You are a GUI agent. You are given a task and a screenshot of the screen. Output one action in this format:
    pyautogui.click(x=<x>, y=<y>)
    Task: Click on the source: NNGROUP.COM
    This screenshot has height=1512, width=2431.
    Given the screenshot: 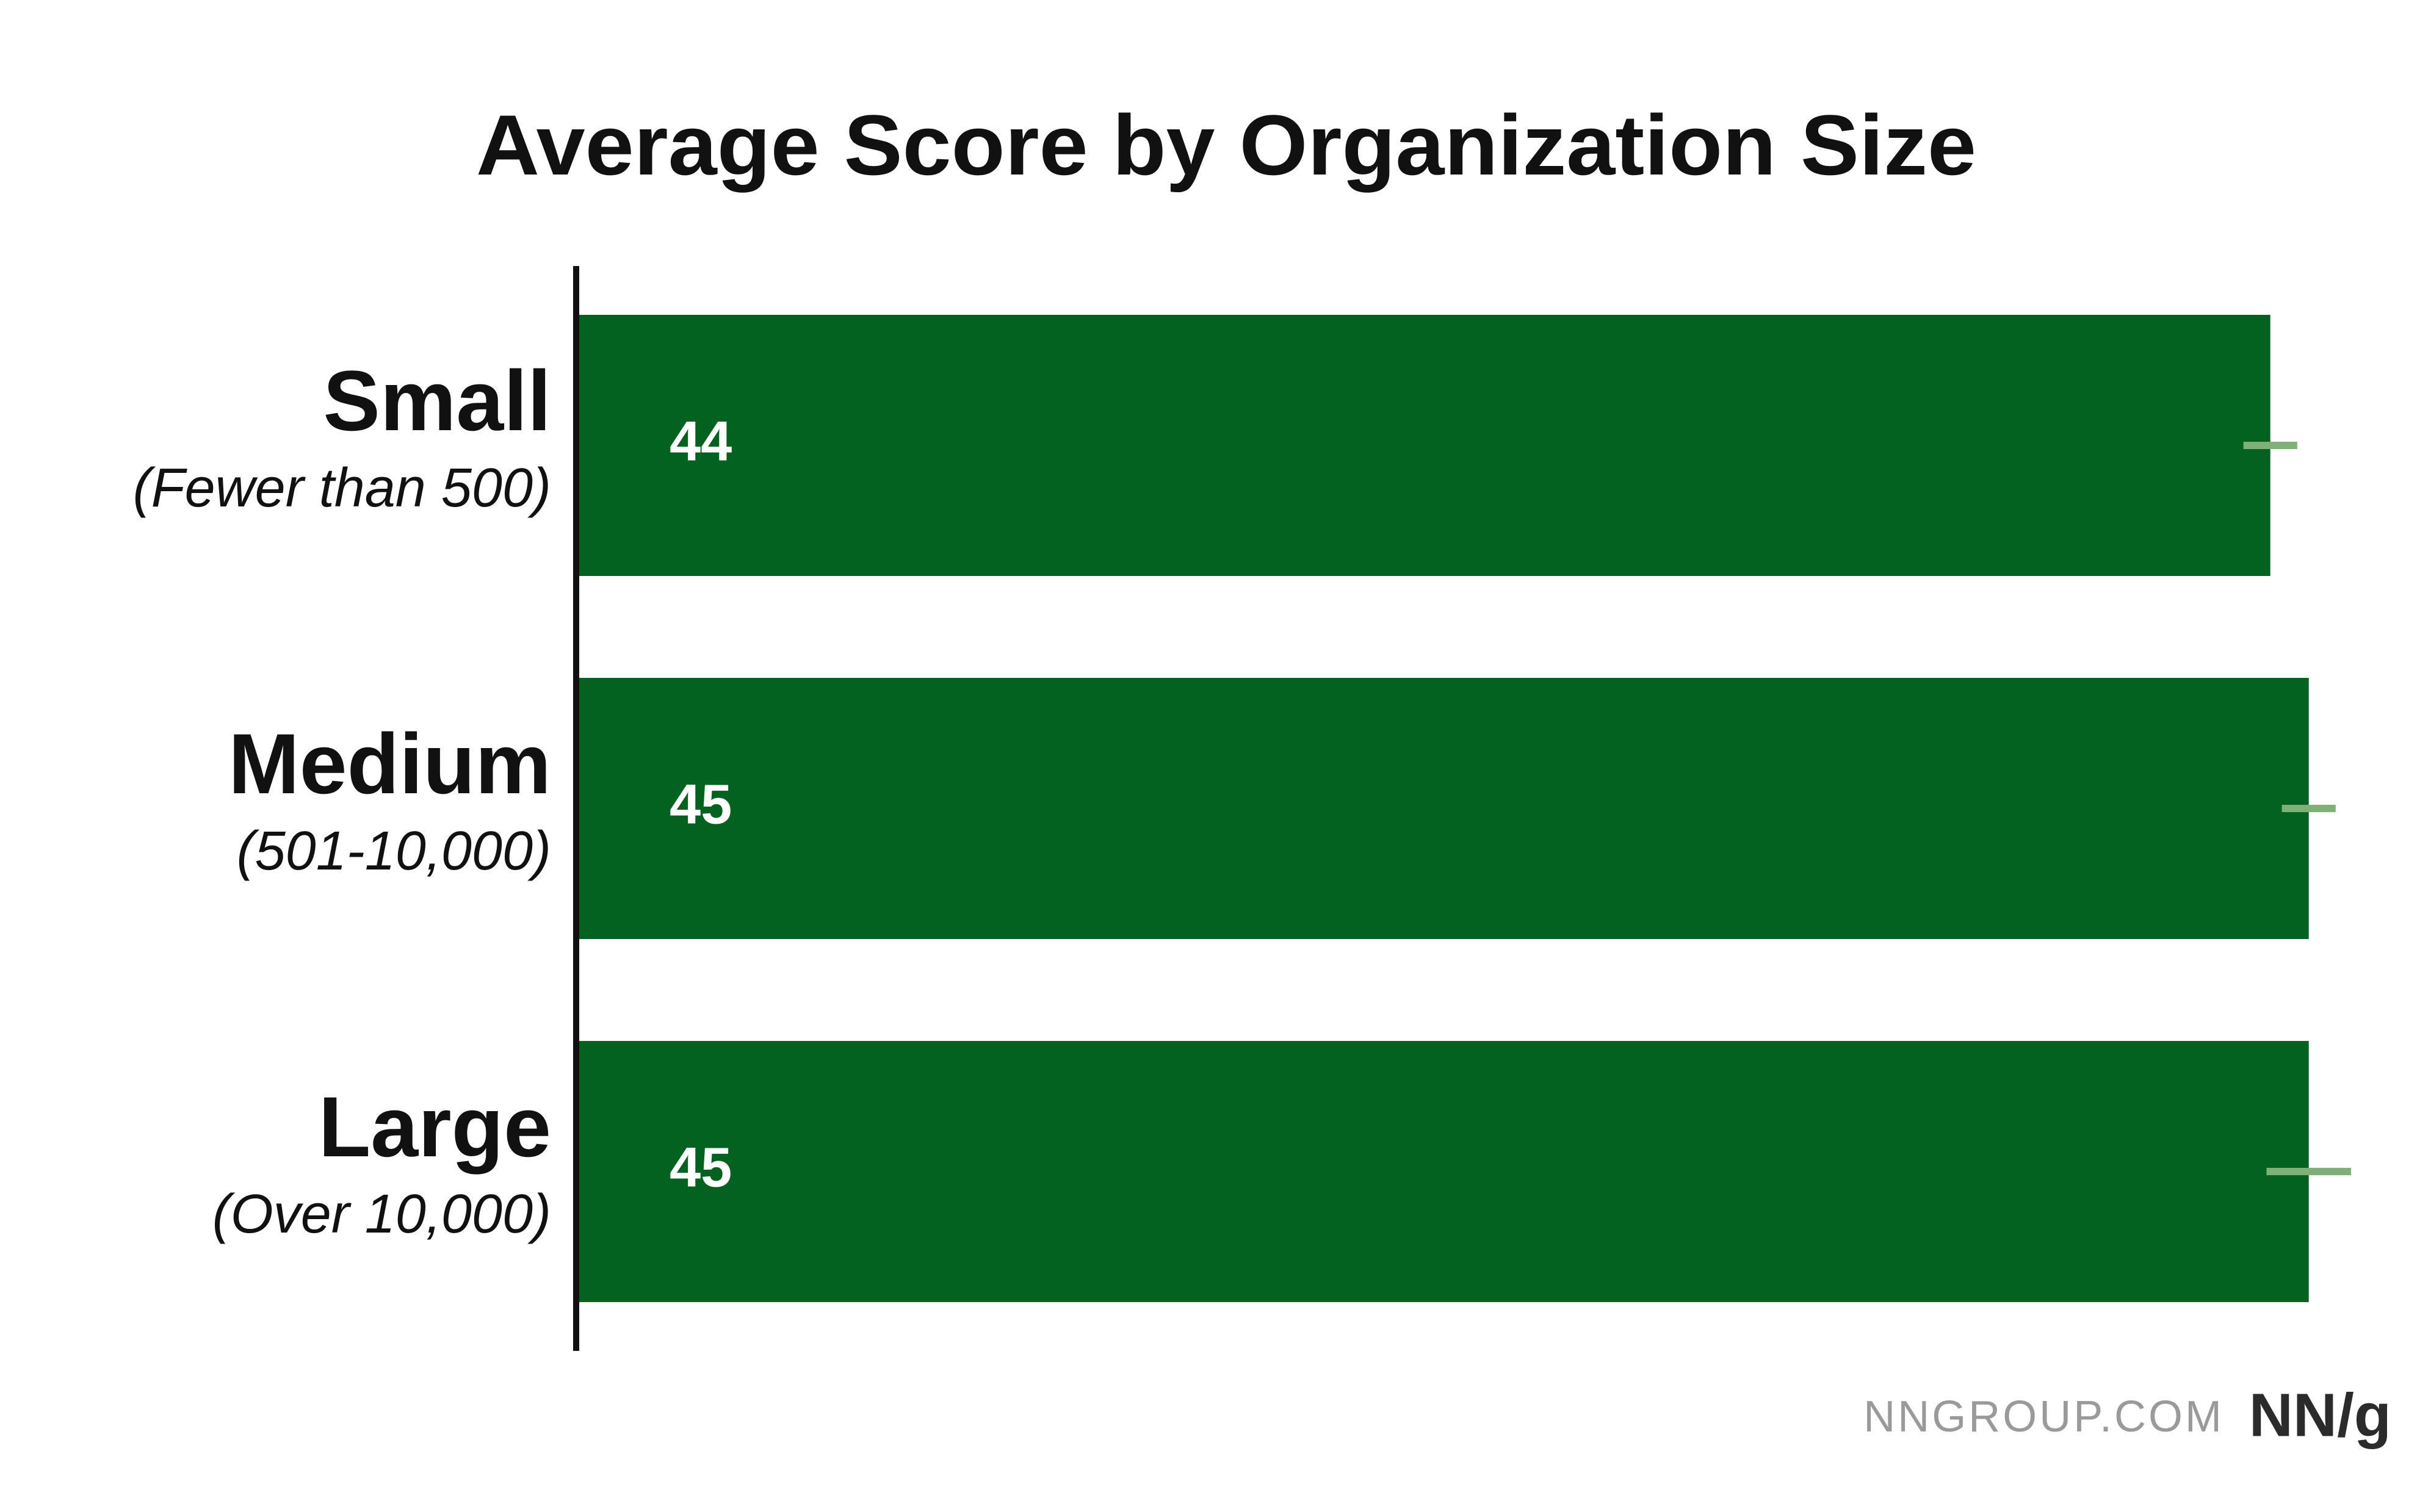 What is the action you would take?
    pyautogui.click(x=2043, y=1416)
    